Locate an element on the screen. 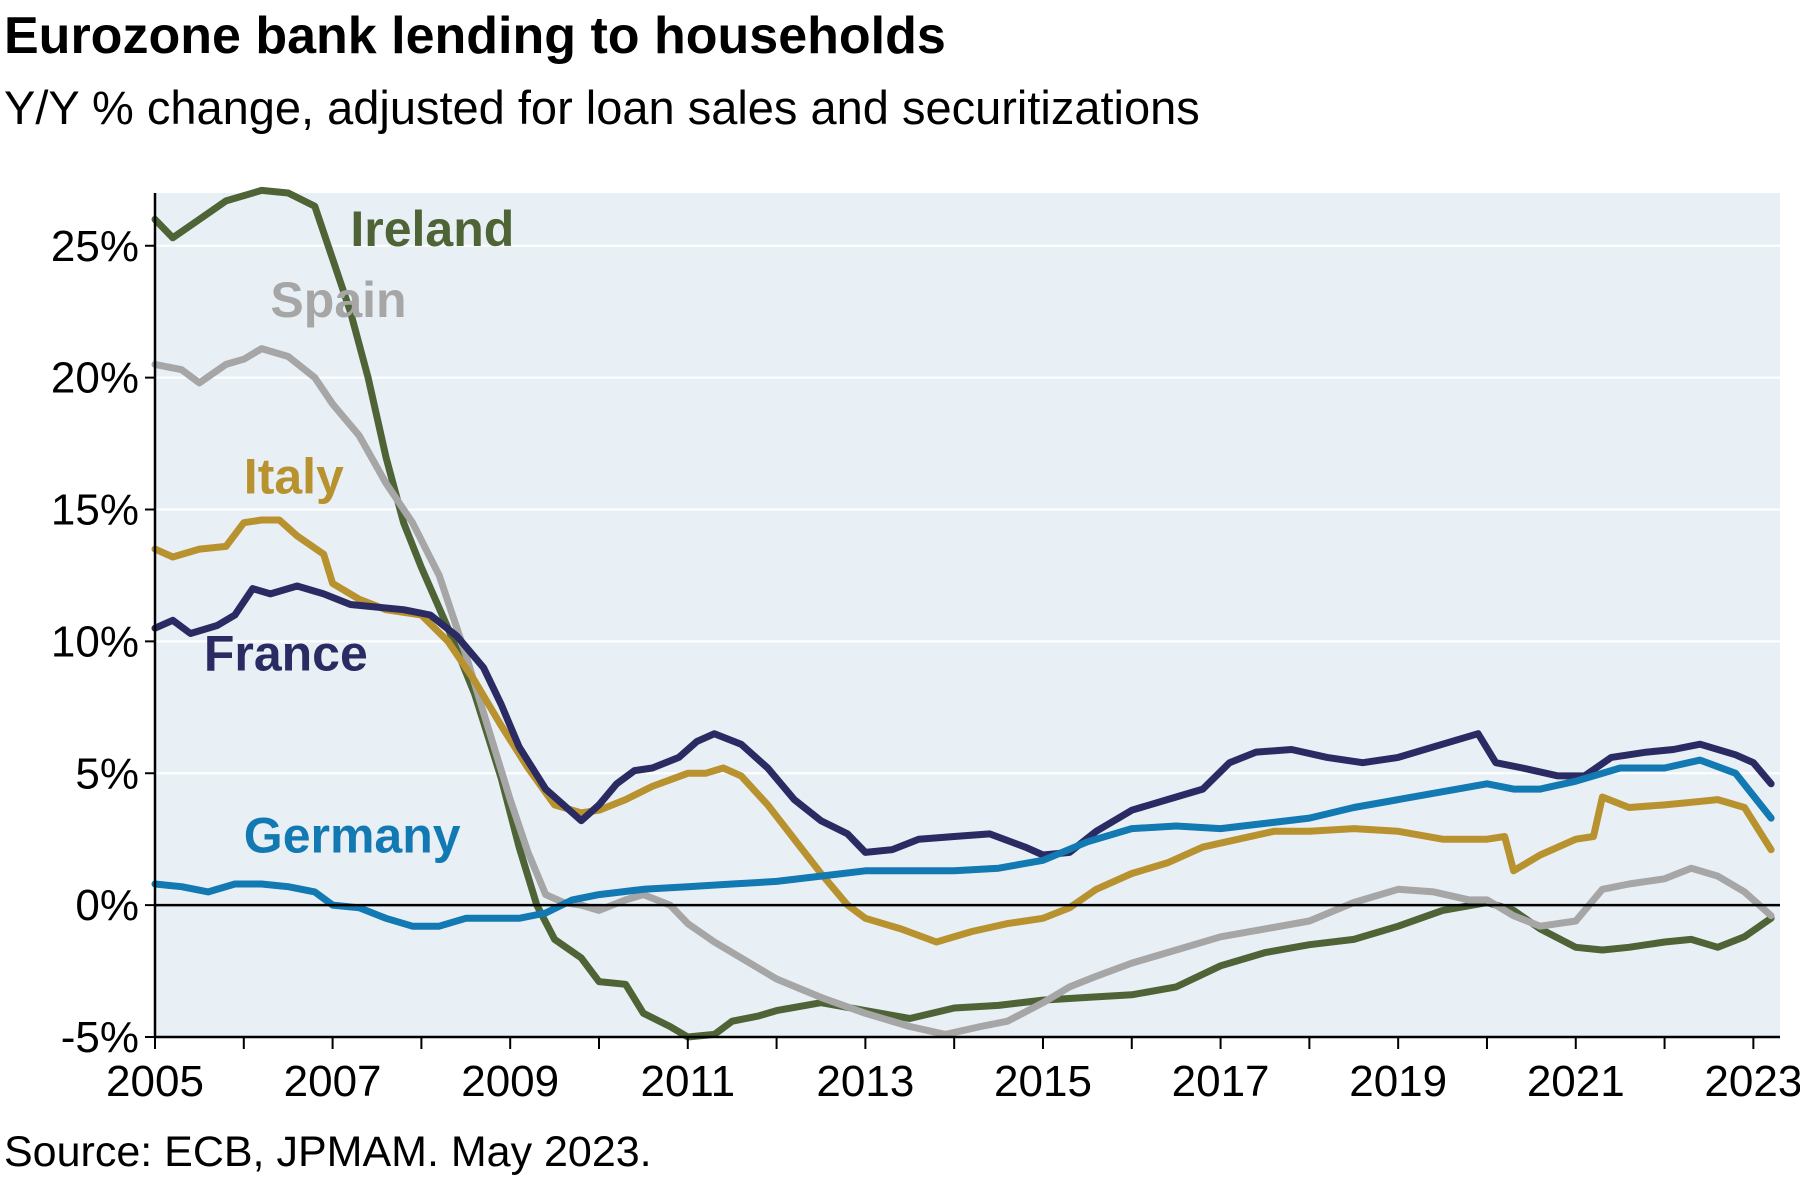  y-tick-label: 5% is located at coordinates (107, 773).